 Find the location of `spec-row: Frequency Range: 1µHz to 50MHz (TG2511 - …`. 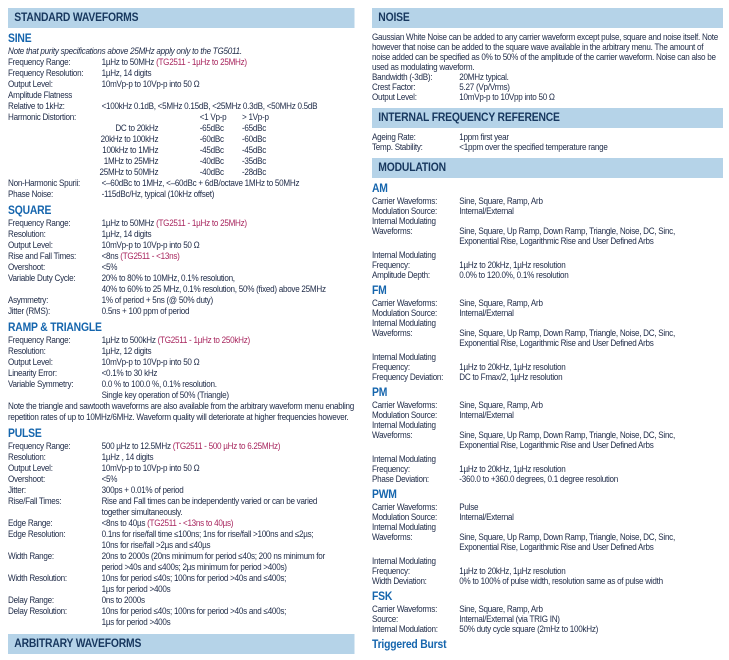

spec-row: Frequency Range: 1µHz to 50MHz (TG2511 - … is located at coordinates (181, 62).